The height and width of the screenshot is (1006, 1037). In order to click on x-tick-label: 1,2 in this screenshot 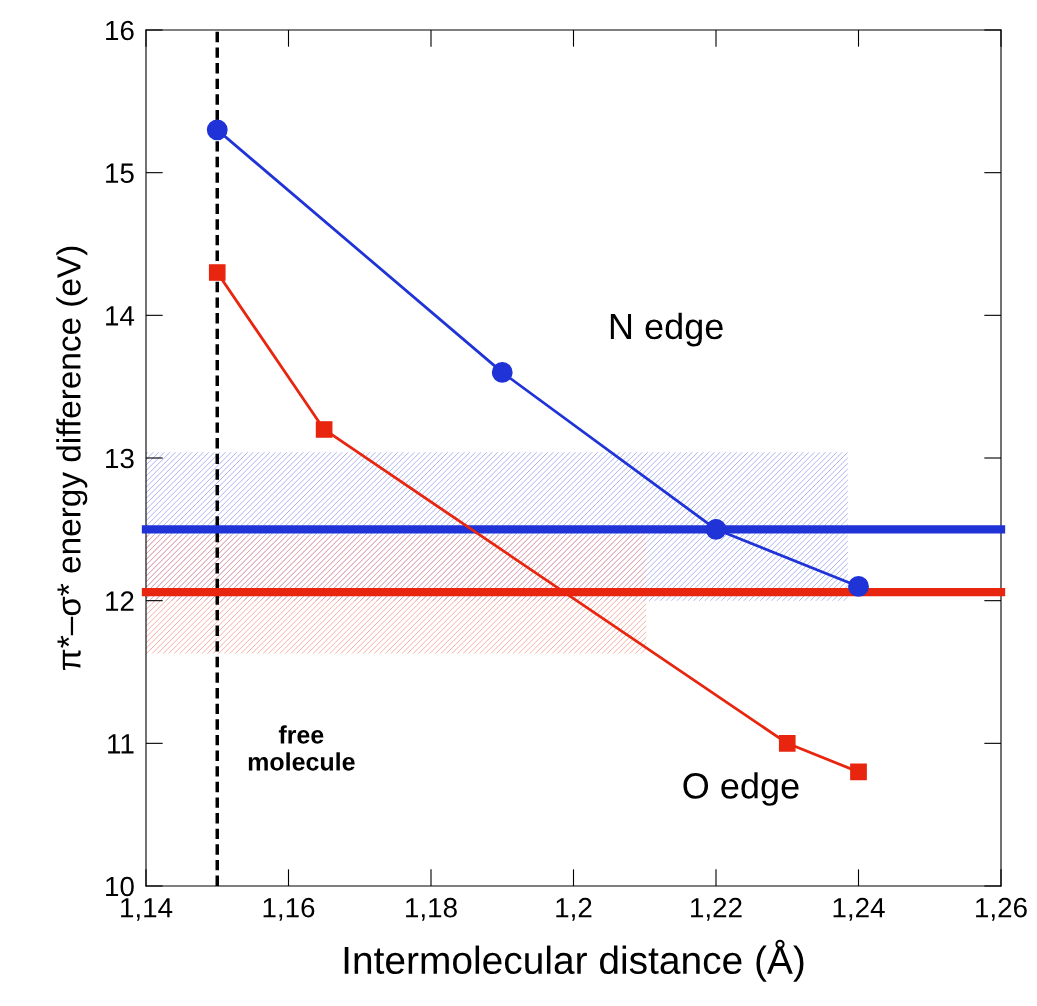, I will do `click(574, 909)`.